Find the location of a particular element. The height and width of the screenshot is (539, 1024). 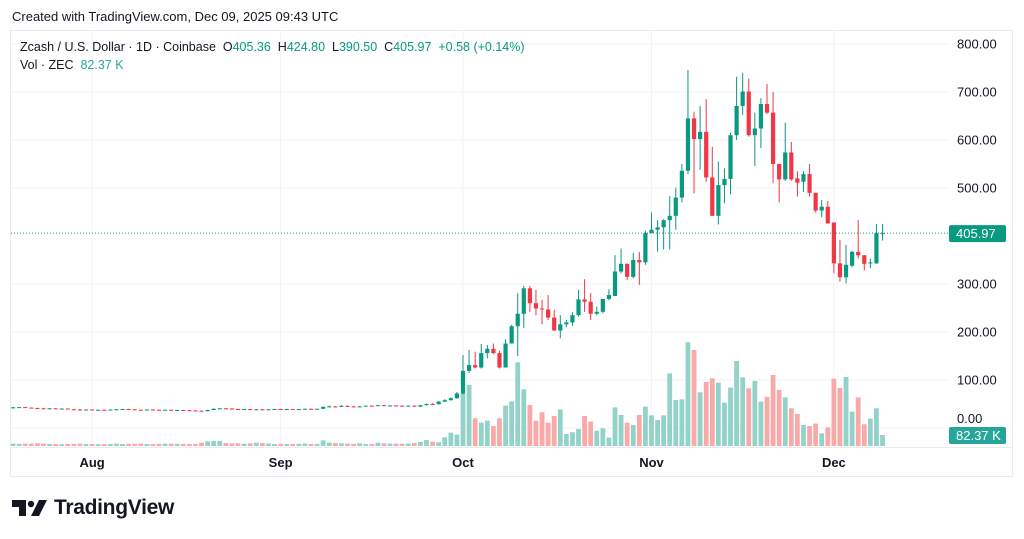

tradingview-logo: TradingView is located at coordinates (93, 508).